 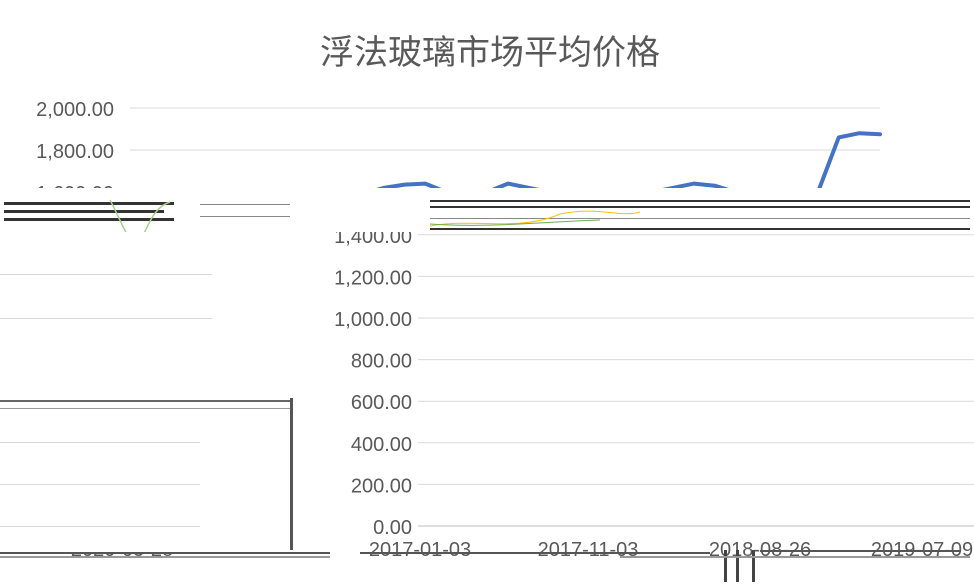 What do you see at coordinates (381, 445) in the screenshot?
I see `y-tick-label: 400.00` at bounding box center [381, 445].